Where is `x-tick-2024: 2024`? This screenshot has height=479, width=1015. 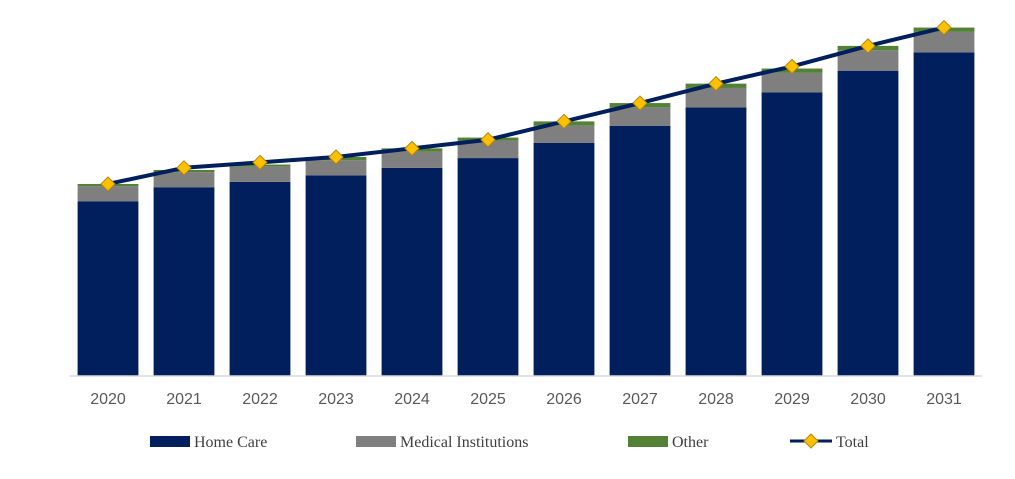 x-tick-2024: 2024 is located at coordinates (412, 399).